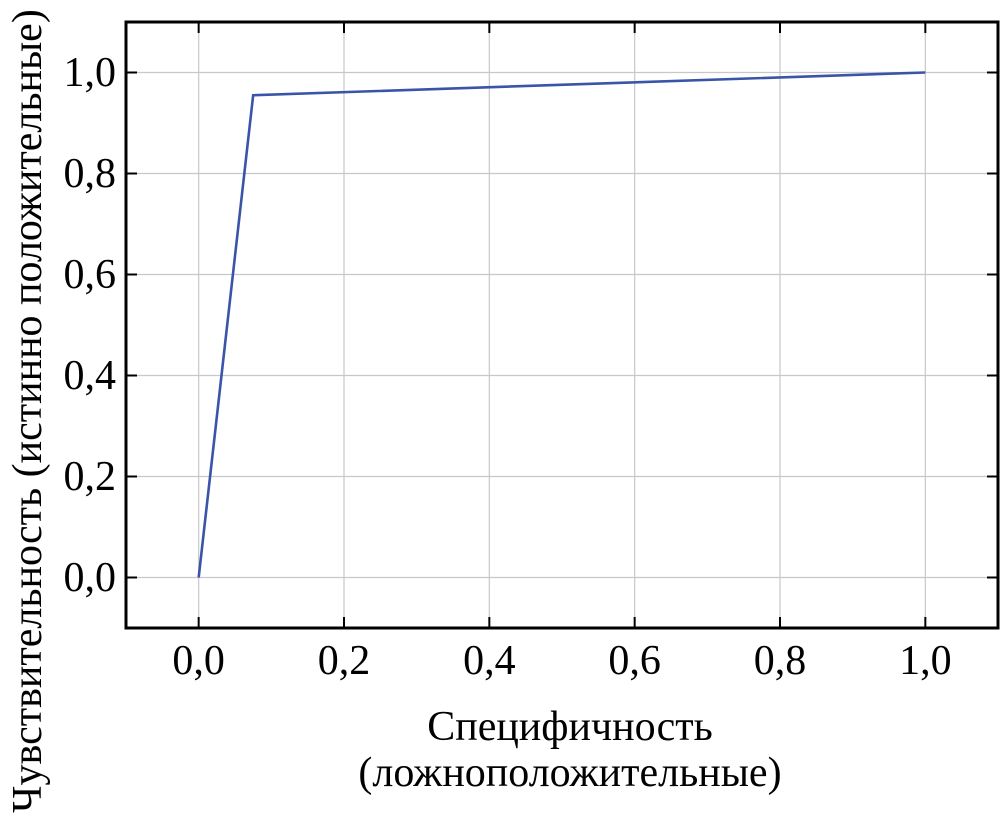  I want to click on x-tick-label: 1,0, so click(925, 661).